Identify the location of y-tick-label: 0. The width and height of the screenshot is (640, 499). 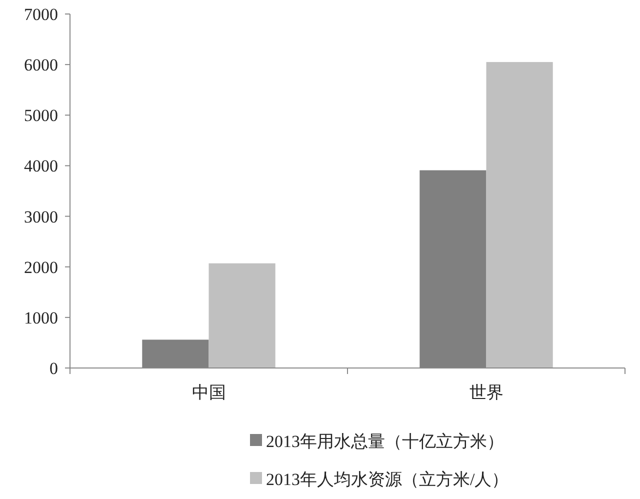
(54, 368).